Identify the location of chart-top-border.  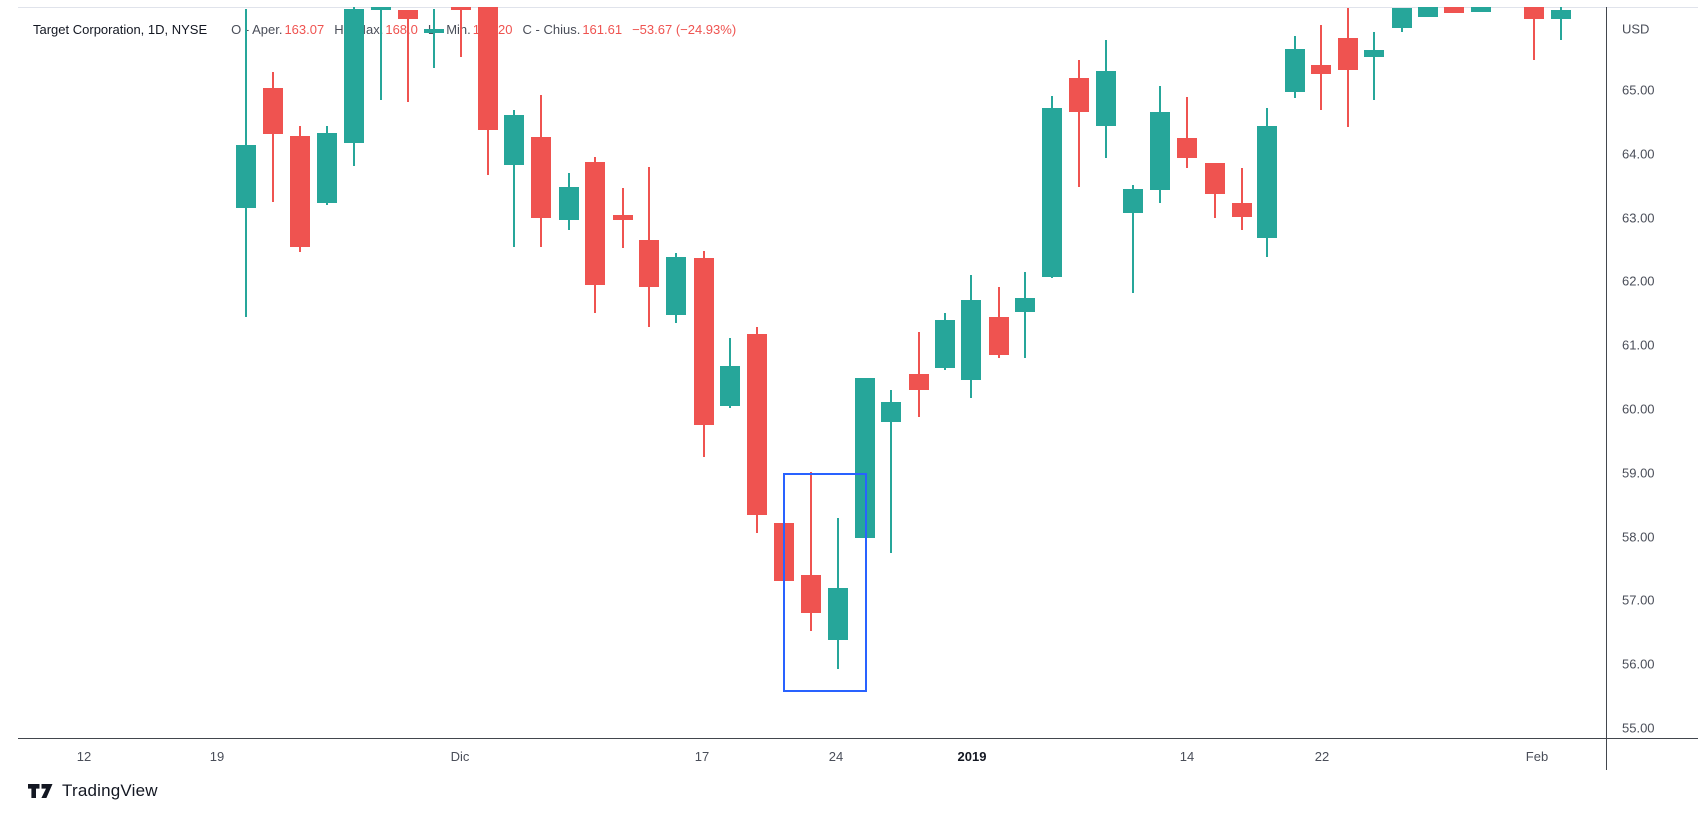
(858, 7).